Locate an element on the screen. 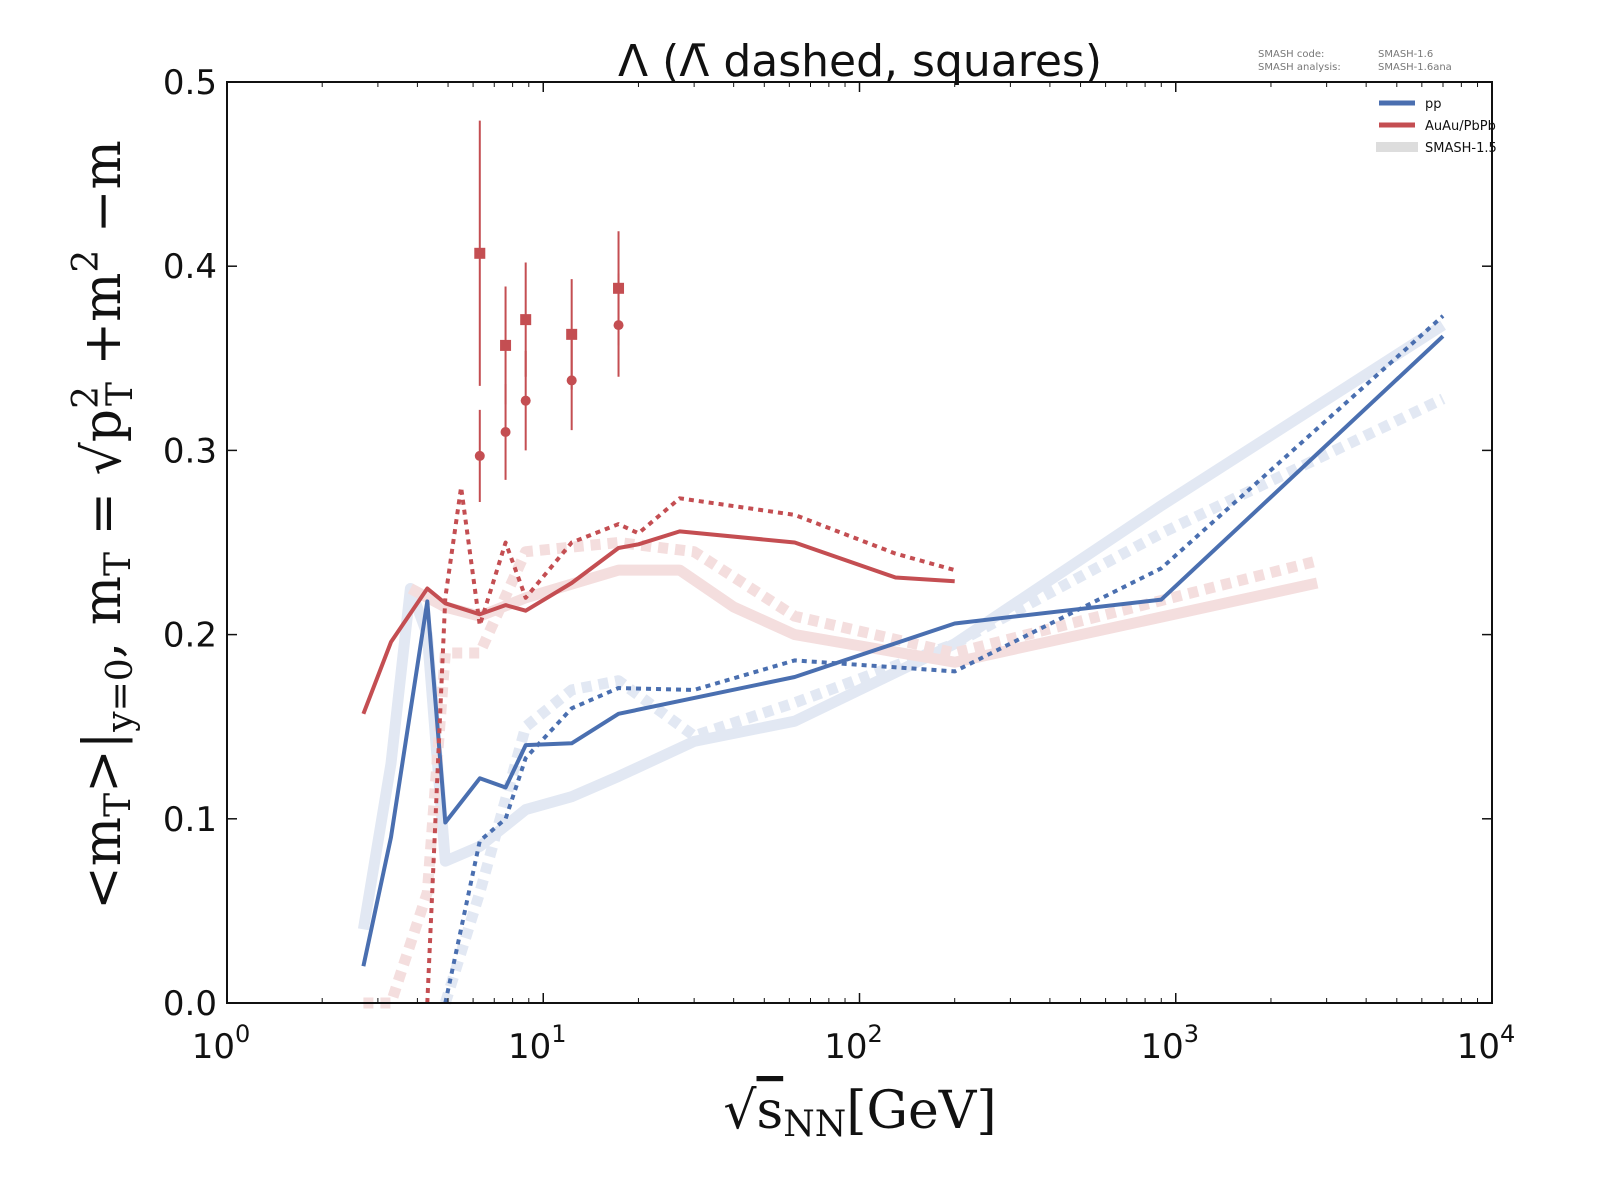 Image resolution: width=1600 pixels, height=1200 pixels. meta-code-label: SMASH code: is located at coordinates (1291, 54).